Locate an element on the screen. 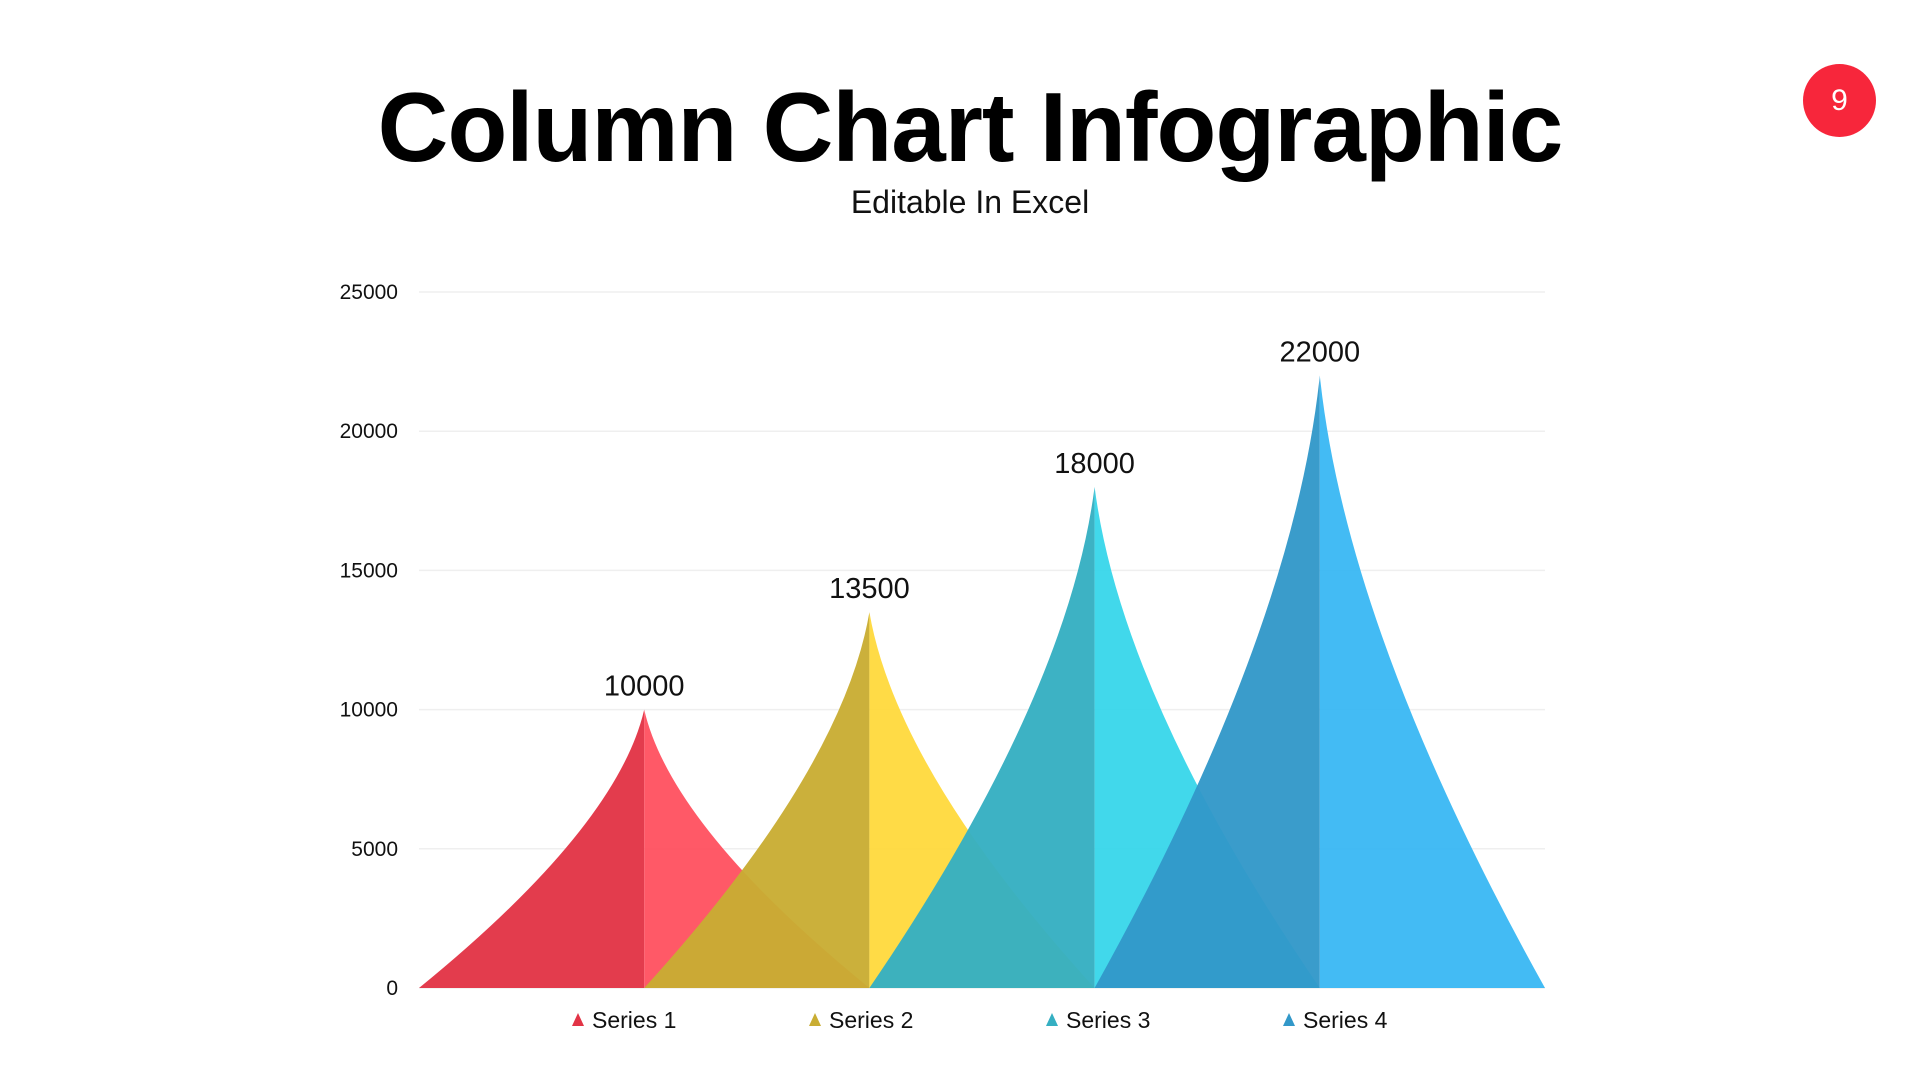 The width and height of the screenshot is (1920, 1080). y-tick-label: 20000 is located at coordinates (369, 431).